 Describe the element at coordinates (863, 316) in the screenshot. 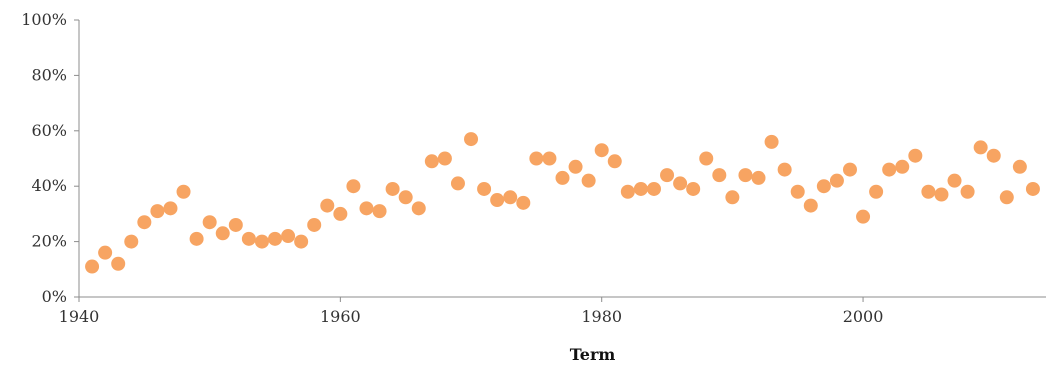

I see `x-tick-label: 2000` at that location.